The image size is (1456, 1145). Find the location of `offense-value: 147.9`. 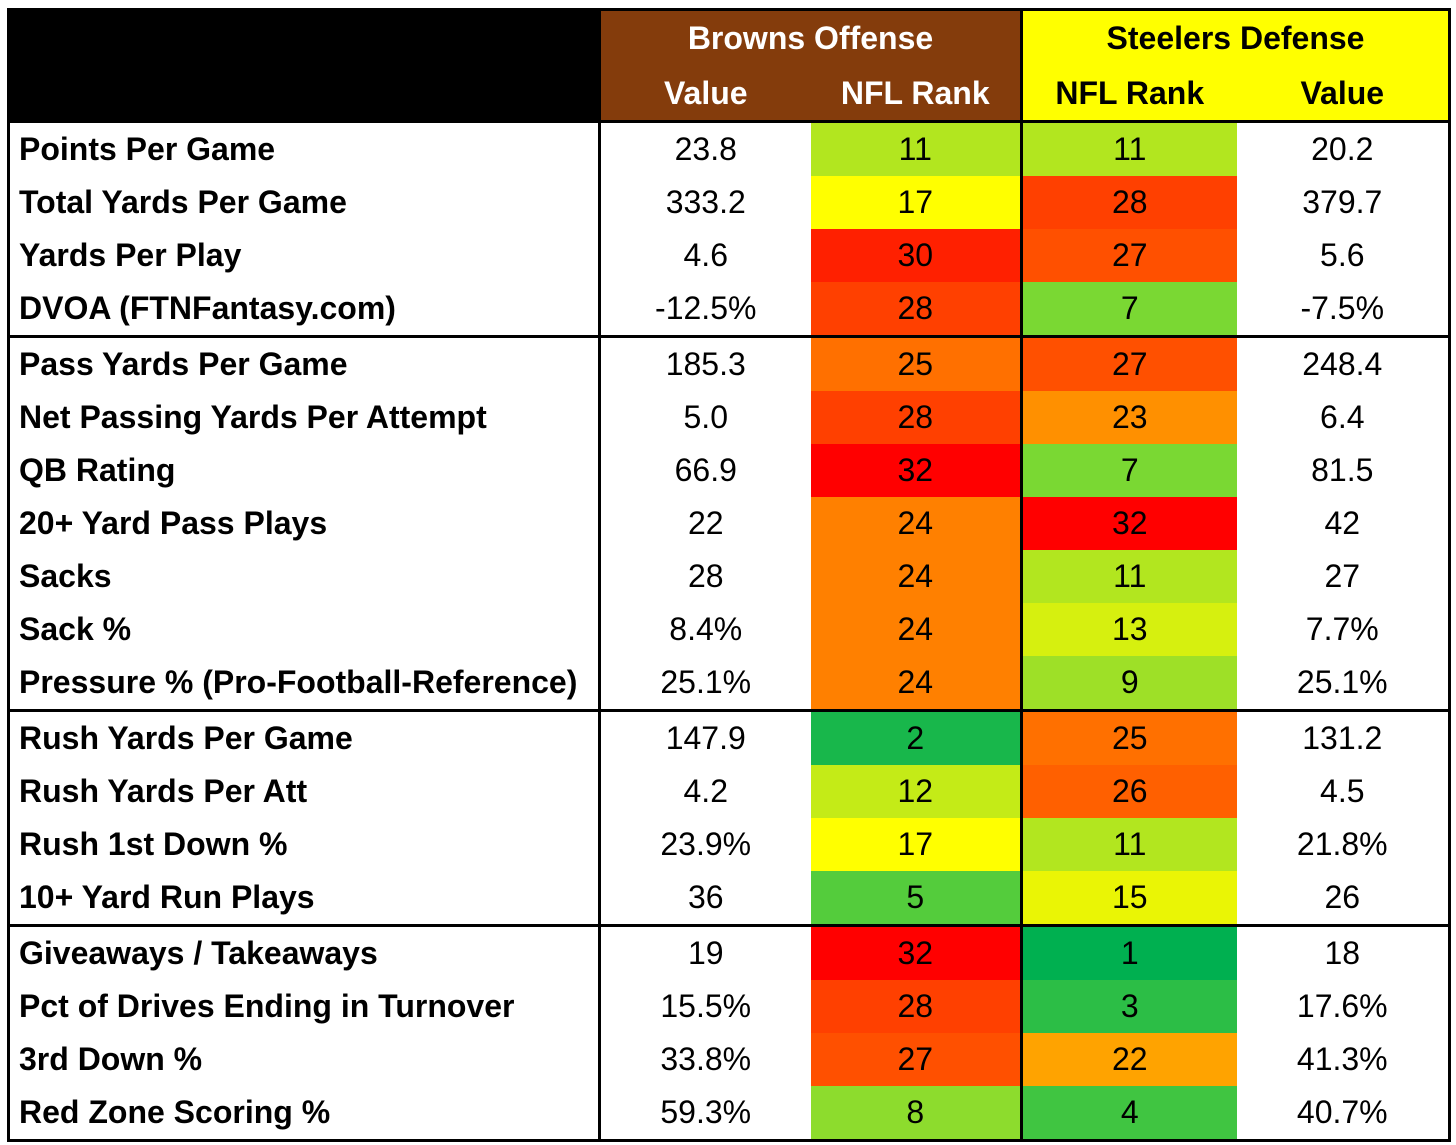

offense-value: 147.9 is located at coordinates (705, 737).